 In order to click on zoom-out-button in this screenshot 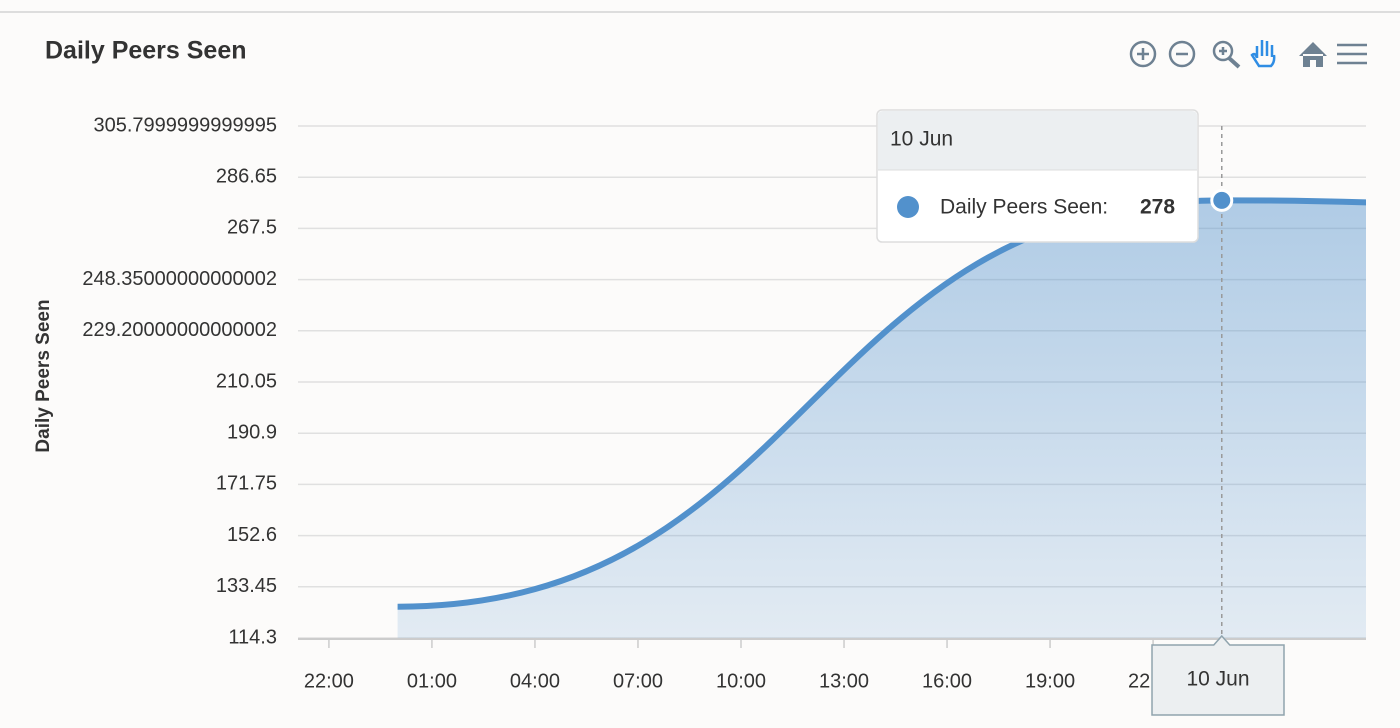, I will do `click(1182, 54)`.